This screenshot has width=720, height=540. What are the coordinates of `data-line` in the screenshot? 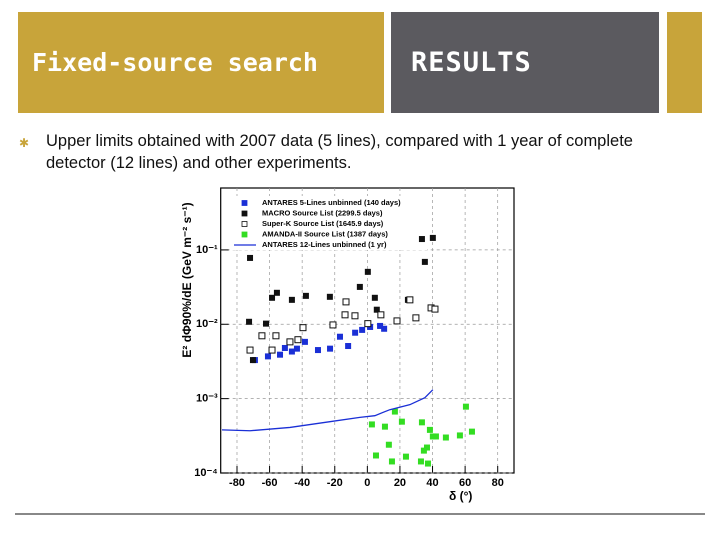 It's located at (327, 410).